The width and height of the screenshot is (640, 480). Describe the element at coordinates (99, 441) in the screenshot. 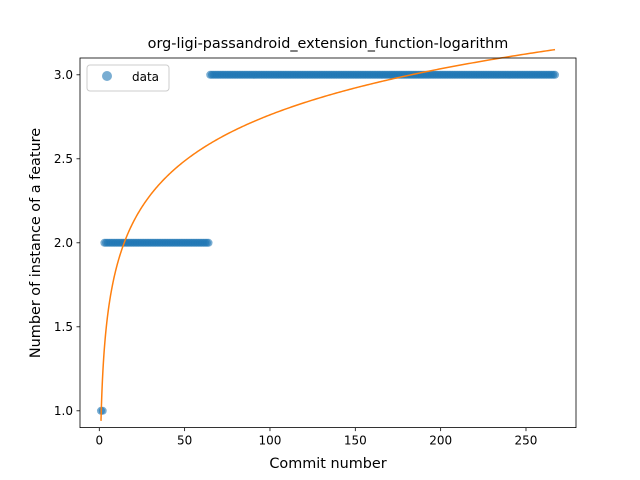

I see `x-tick-label: 0` at that location.